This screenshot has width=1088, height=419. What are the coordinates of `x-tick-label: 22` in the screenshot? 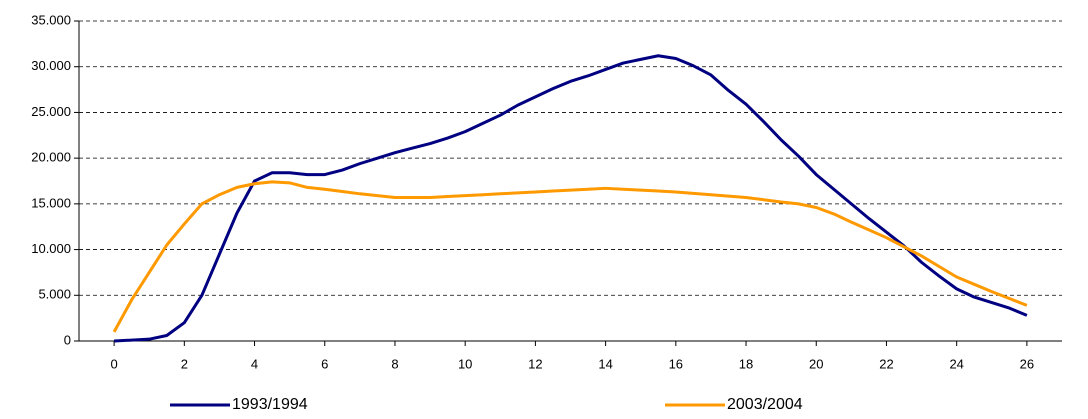 It's located at (886, 363).